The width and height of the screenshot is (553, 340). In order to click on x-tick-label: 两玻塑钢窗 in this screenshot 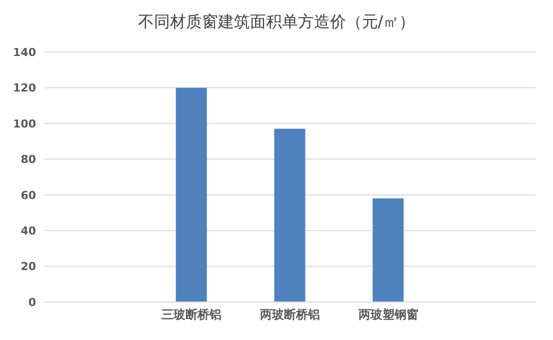, I will do `click(387, 315)`.